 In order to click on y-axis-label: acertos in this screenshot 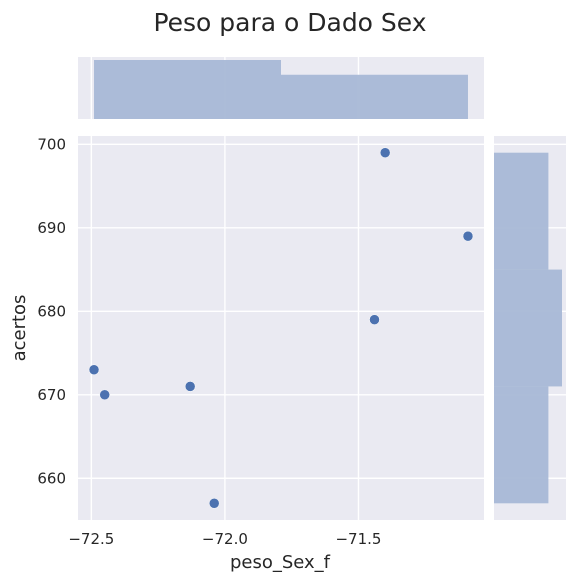, I will do `click(19, 328)`.